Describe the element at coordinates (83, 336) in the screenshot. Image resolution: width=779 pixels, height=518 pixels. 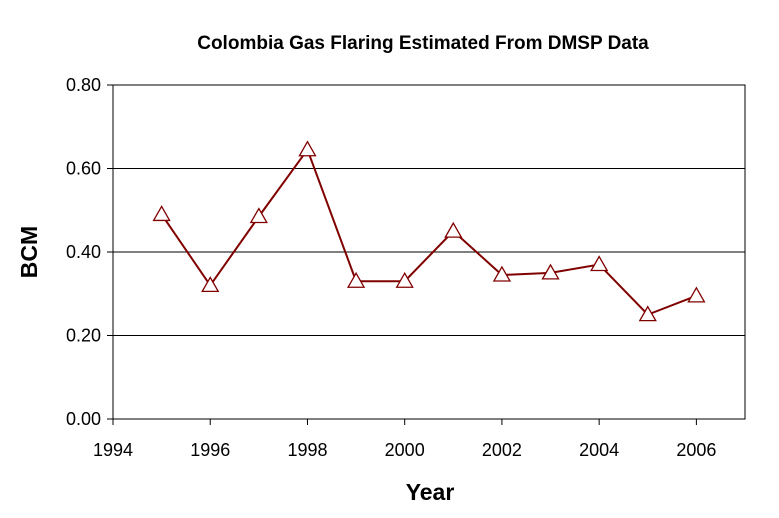
I see `y-tick-label: 0.20` at that location.